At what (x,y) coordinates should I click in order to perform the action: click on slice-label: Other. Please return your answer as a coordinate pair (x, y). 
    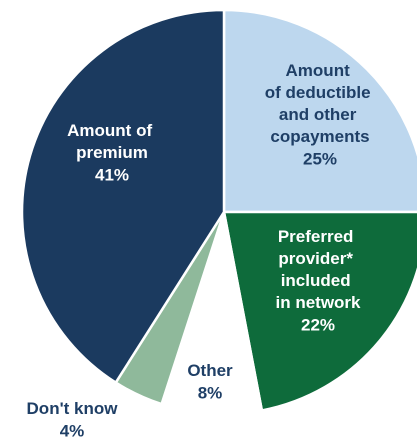
    Looking at the image, I should click on (210, 370).